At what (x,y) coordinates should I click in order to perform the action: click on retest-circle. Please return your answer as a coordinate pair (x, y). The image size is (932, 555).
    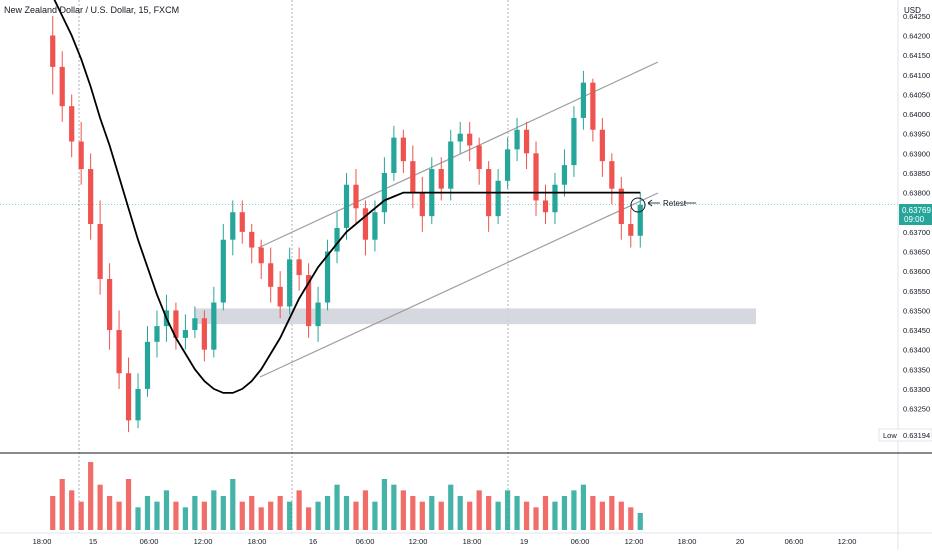
    Looking at the image, I should click on (638, 205).